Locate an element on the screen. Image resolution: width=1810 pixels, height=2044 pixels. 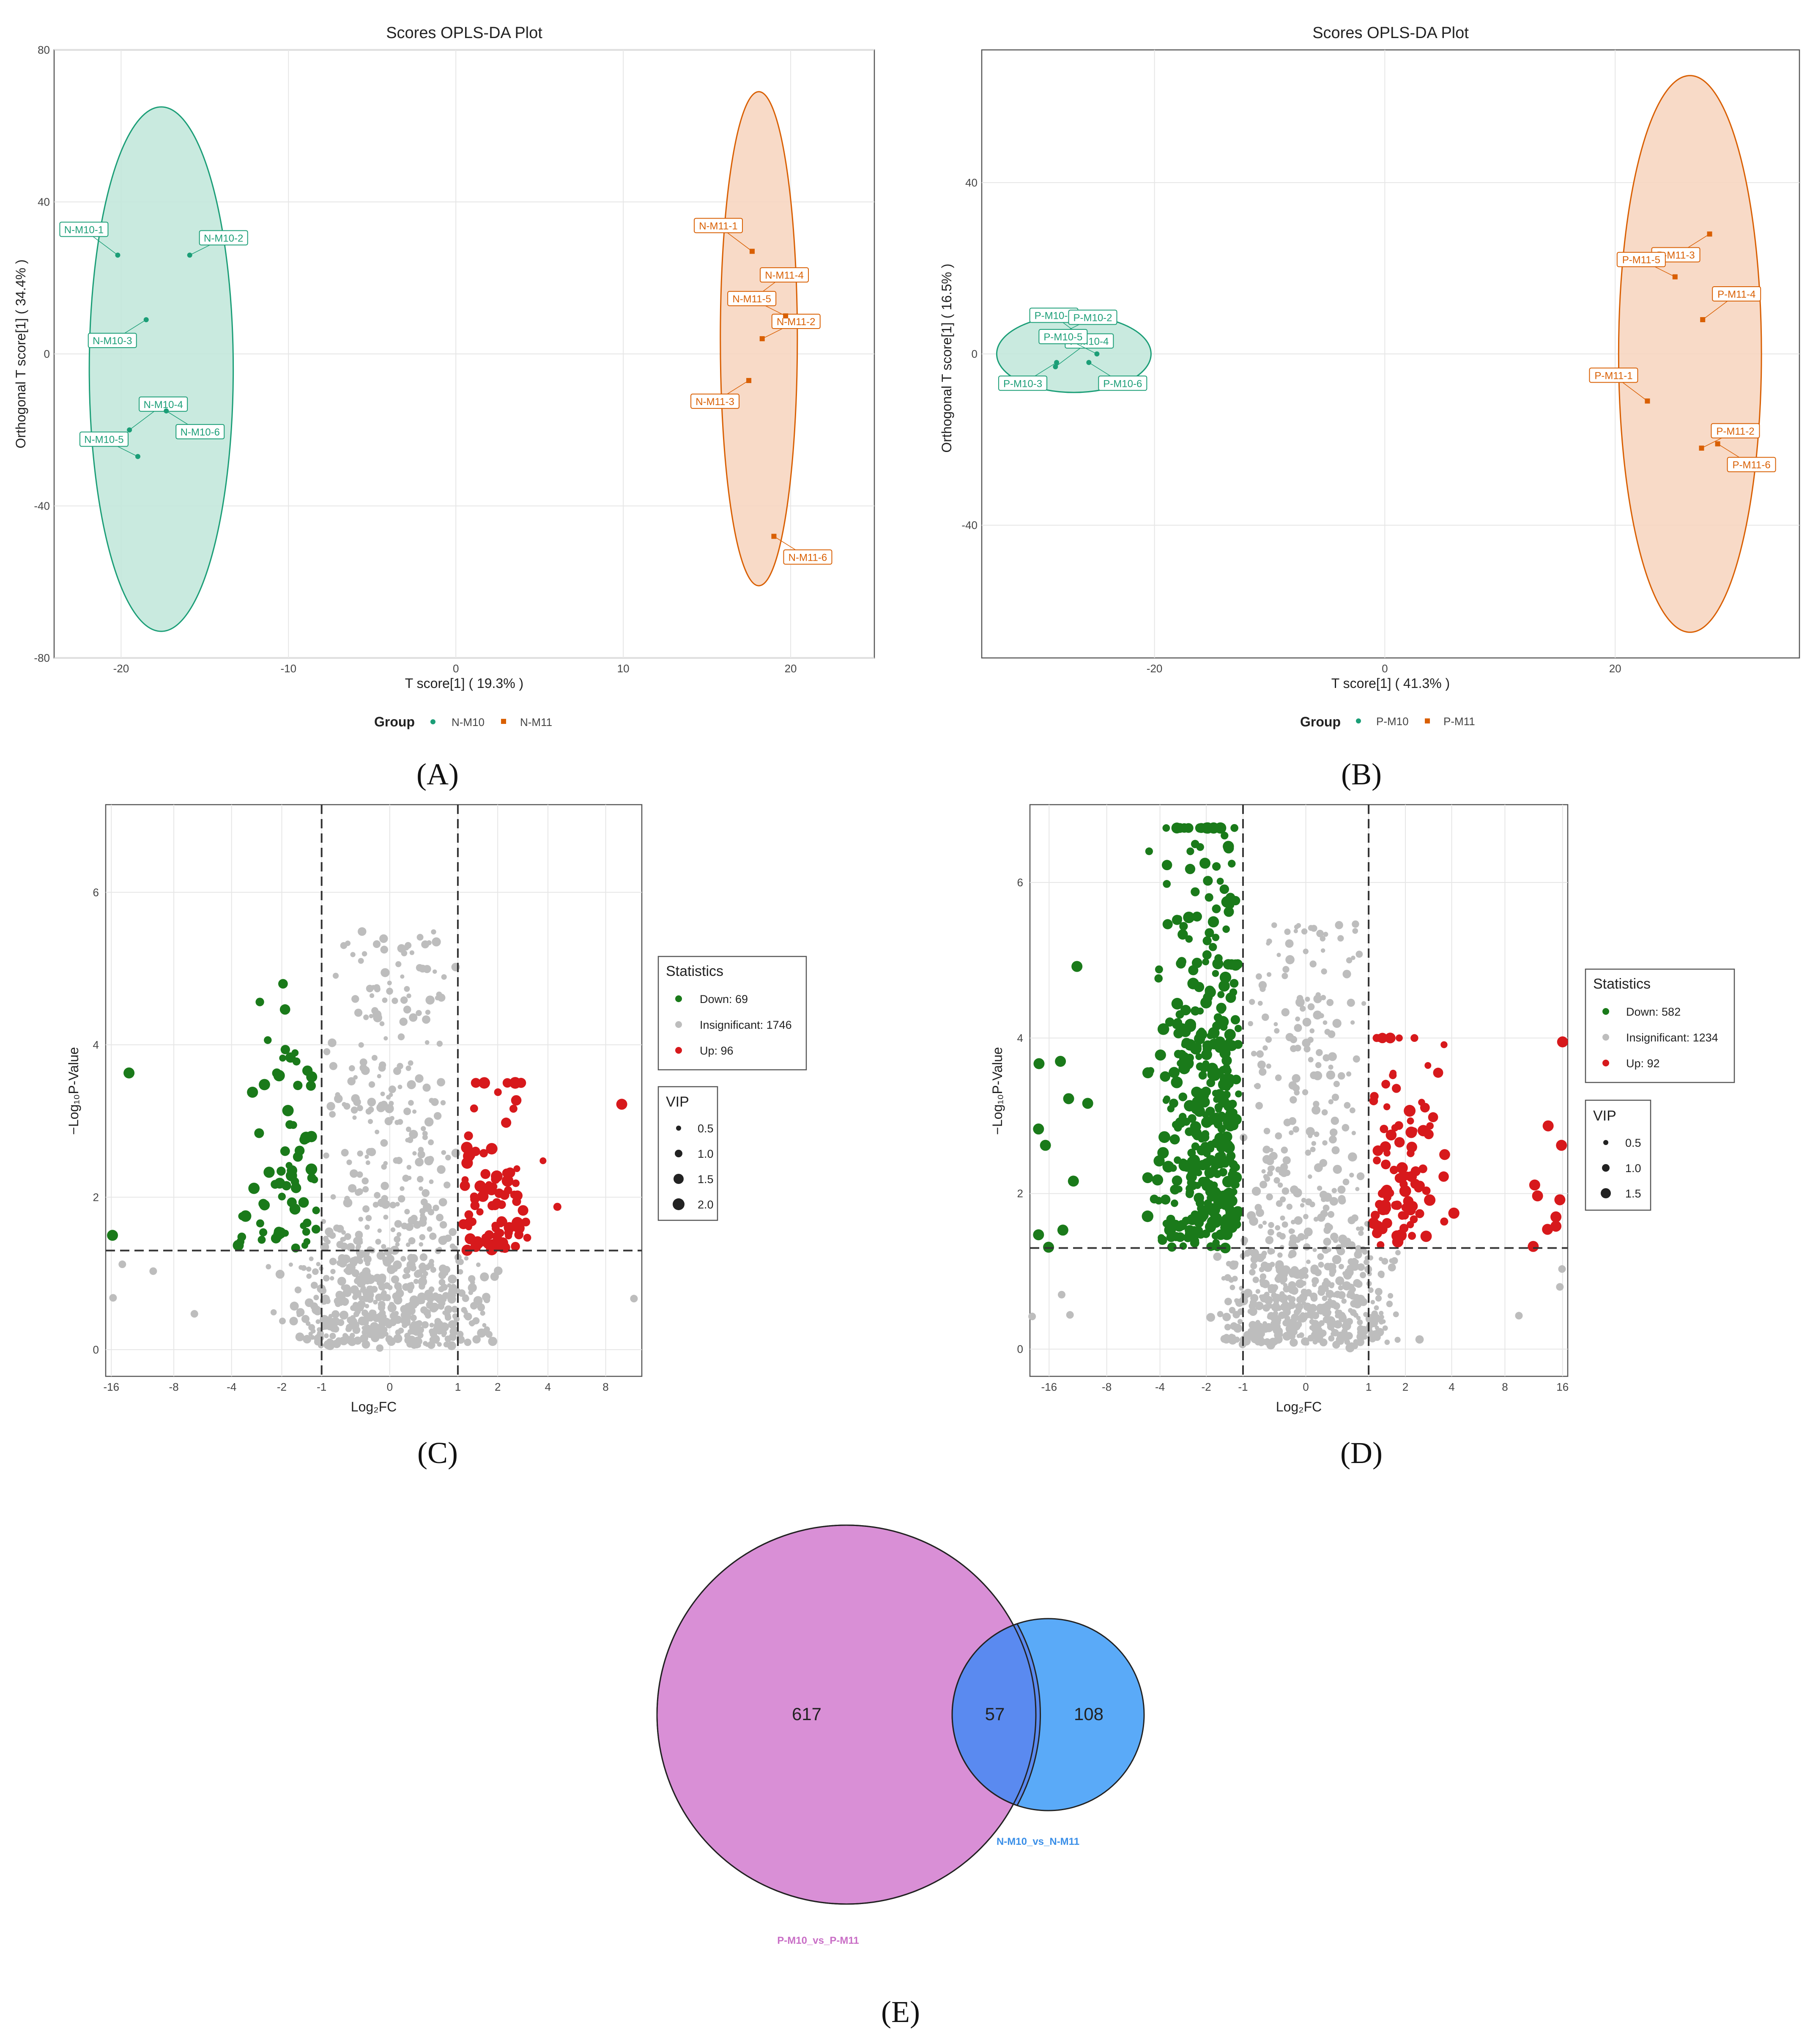
y-tick-label: -80 is located at coordinates (42, 658).